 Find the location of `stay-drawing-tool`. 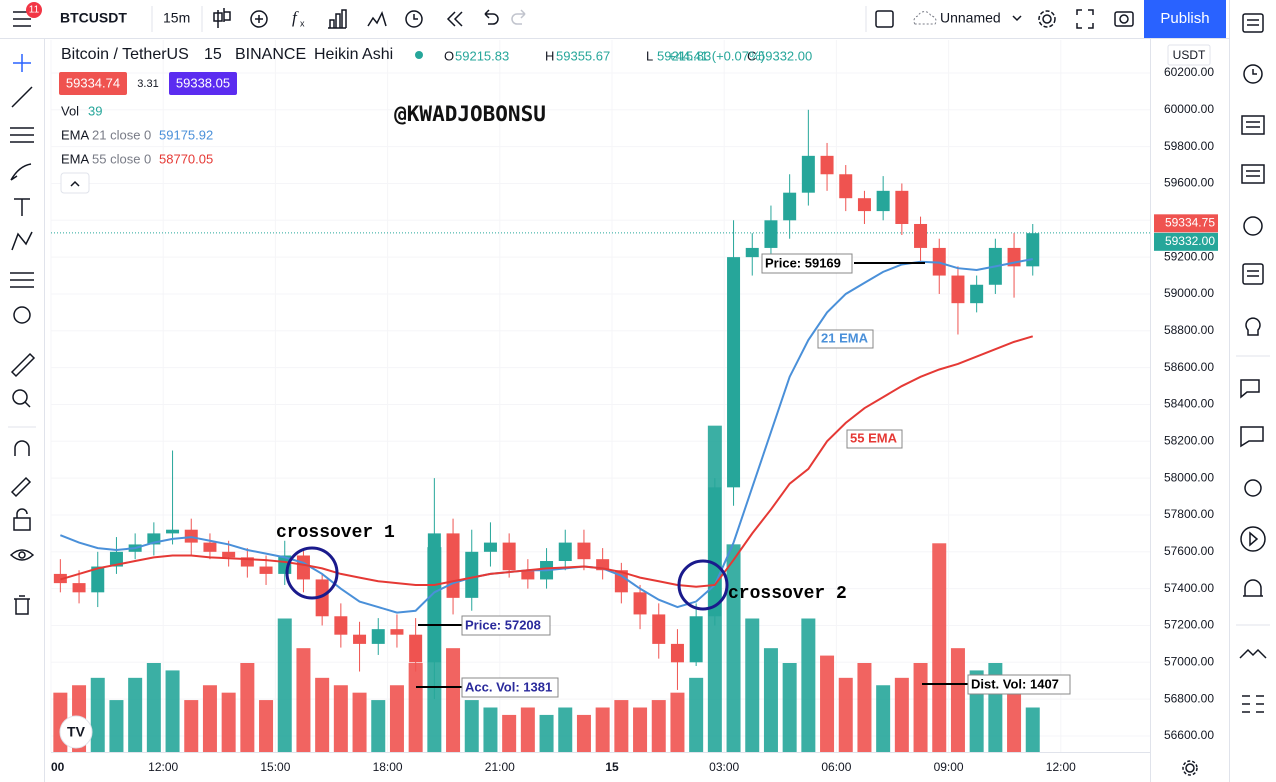

stay-drawing-tool is located at coordinates (21, 487).